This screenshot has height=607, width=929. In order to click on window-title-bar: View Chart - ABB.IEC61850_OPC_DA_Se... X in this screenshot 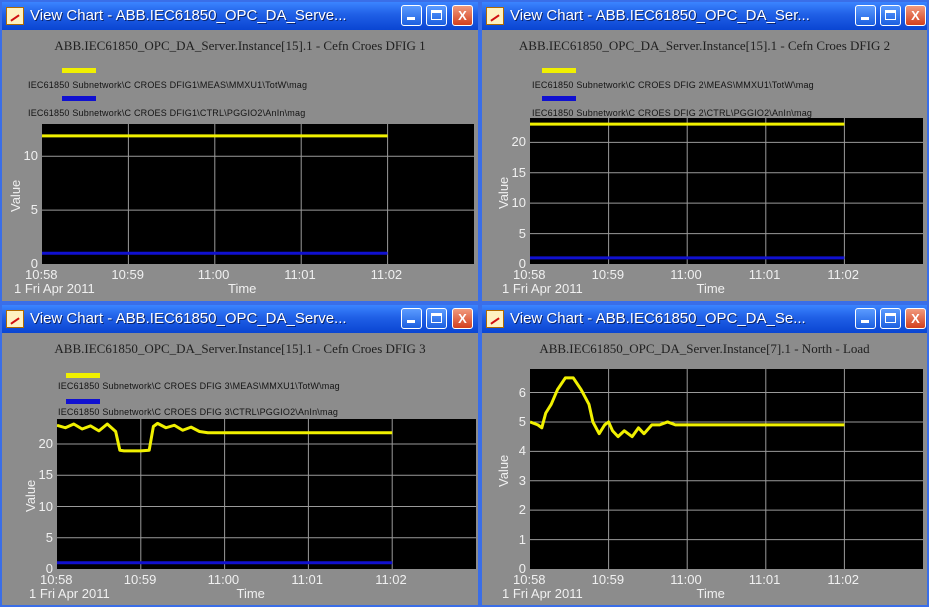, I will do `click(704, 319)`.